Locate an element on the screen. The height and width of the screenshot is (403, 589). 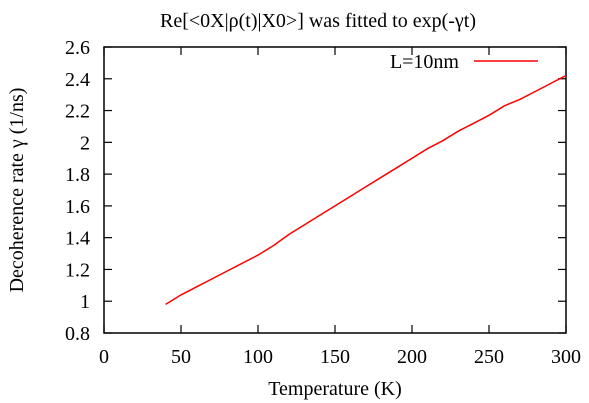
y-tick-label: 1.6 is located at coordinates (77, 207).